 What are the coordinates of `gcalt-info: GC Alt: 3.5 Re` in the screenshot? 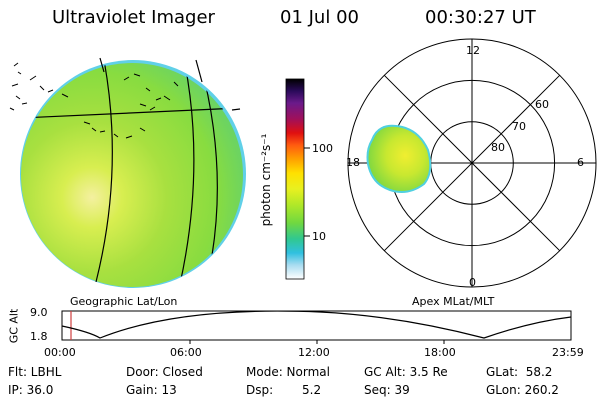 It's located at (406, 372).